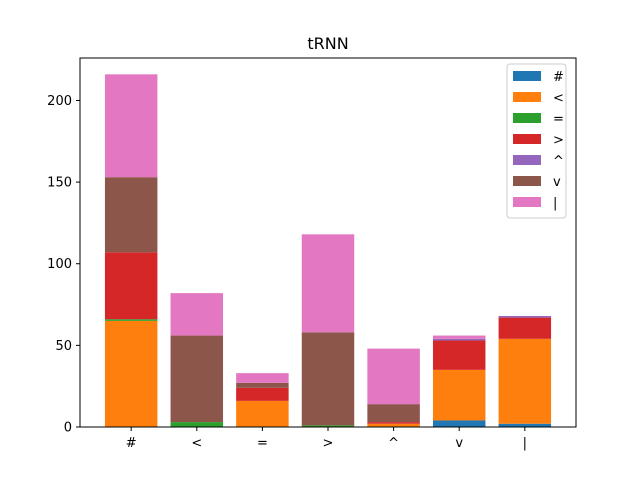 The height and width of the screenshot is (480, 640). What do you see at coordinates (393, 443) in the screenshot?
I see `x-tick-label: ^` at bounding box center [393, 443].